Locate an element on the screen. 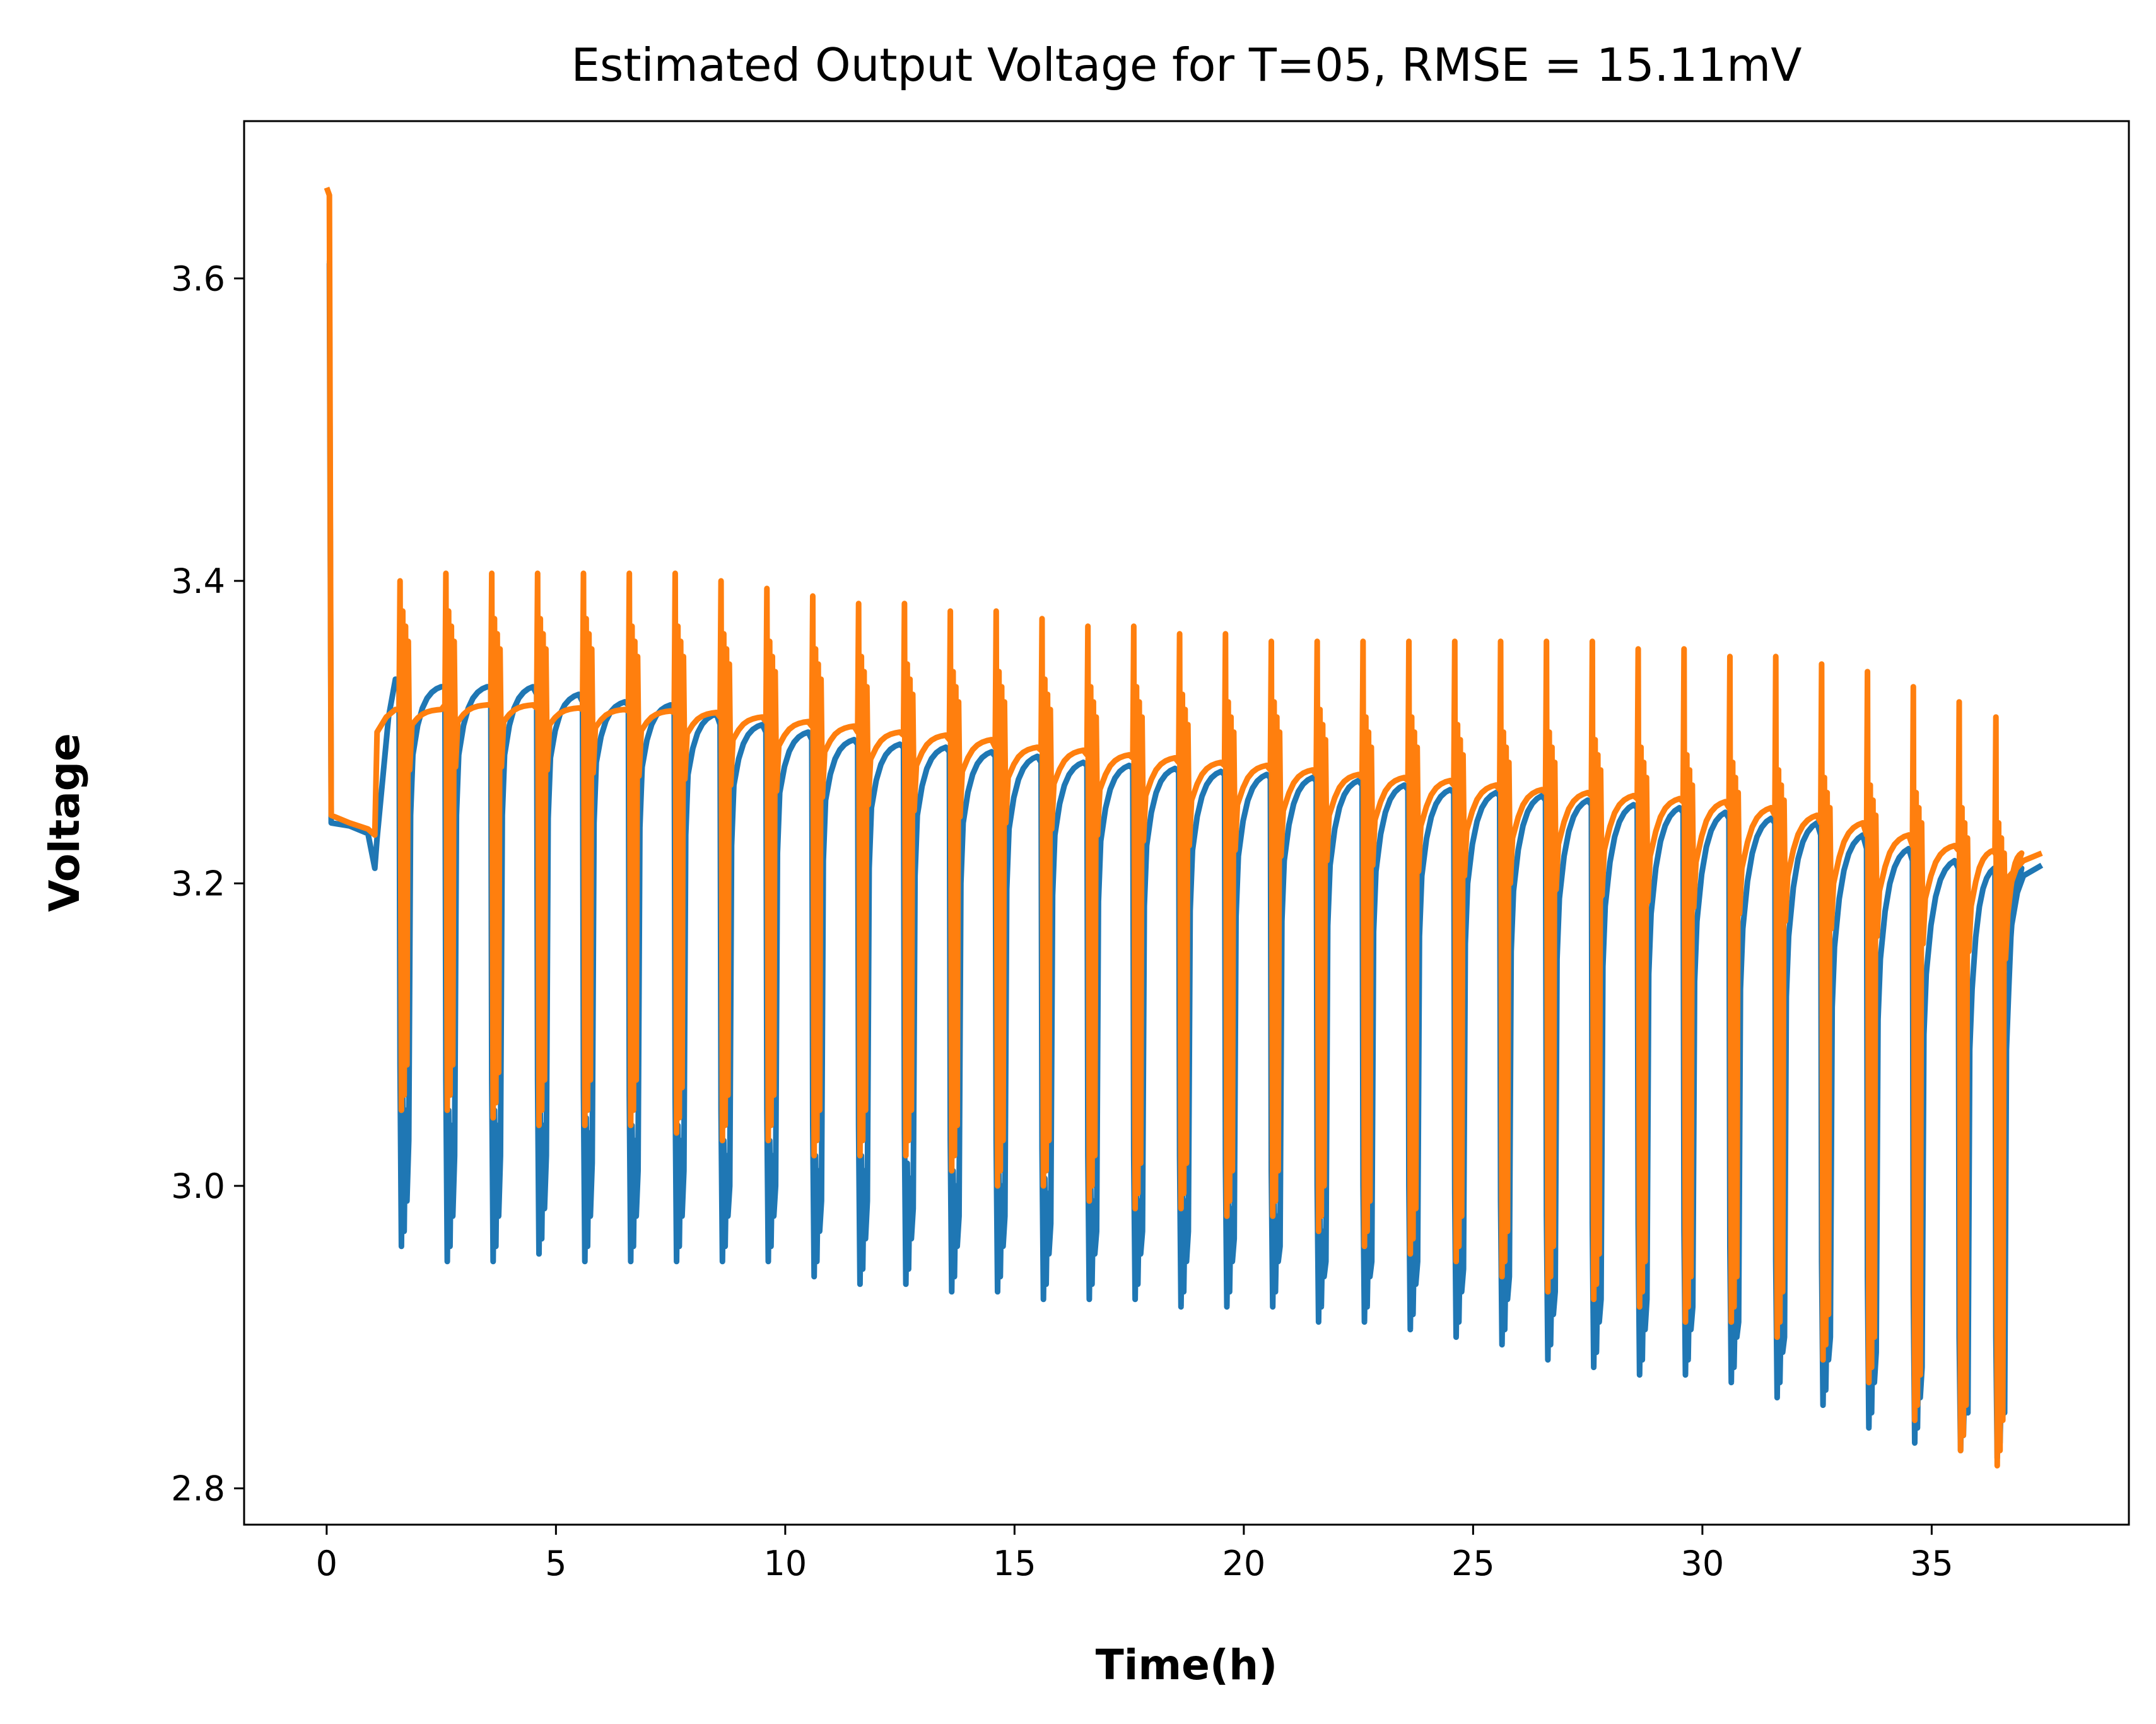  x-tick-label: 35 is located at coordinates (1932, 1563).